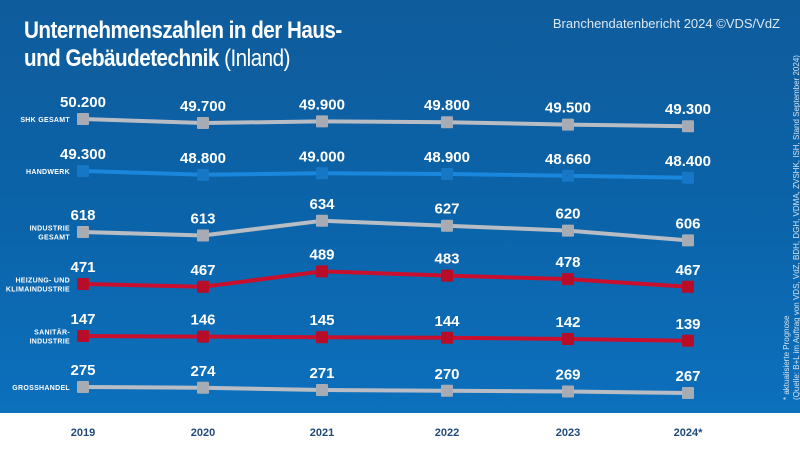 The width and height of the screenshot is (800, 450). What do you see at coordinates (356, 380) in the screenshot?
I see `series-grosshandel: 275 274 271 270 269 267 GROSSHANDEL` at bounding box center [356, 380].